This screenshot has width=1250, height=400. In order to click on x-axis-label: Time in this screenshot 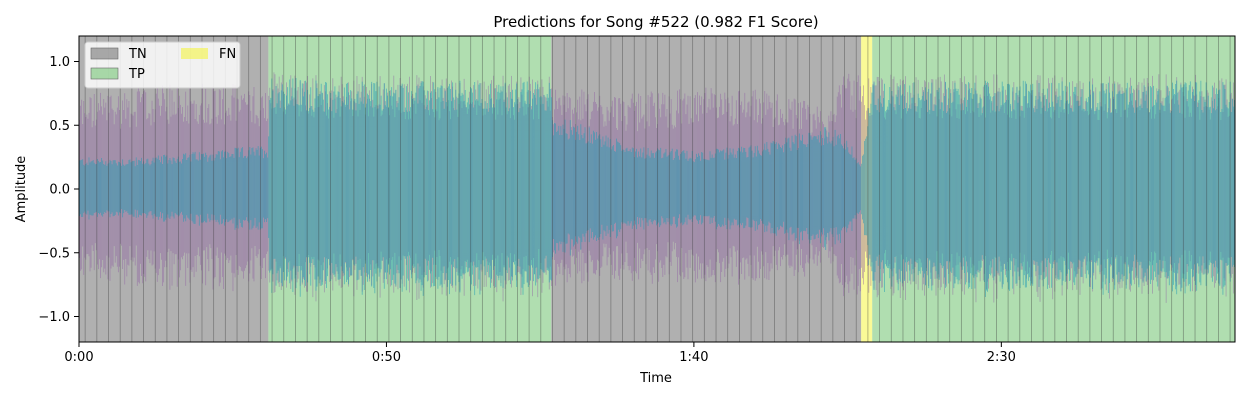, I will do `click(655, 378)`.